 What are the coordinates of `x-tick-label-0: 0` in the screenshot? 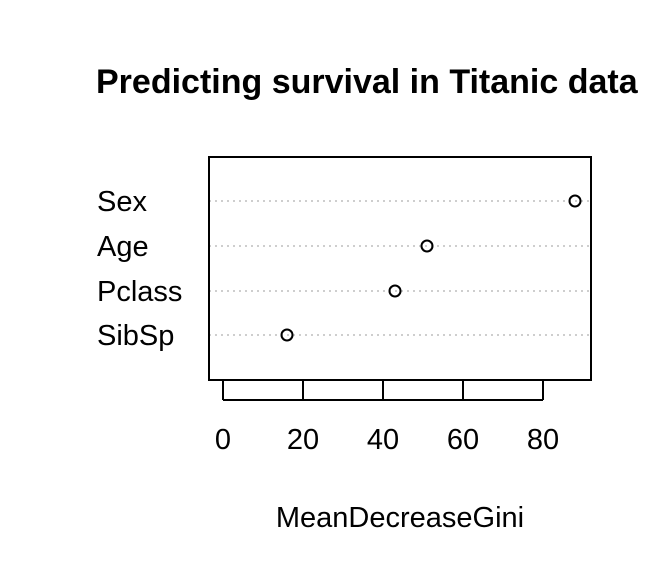 It's located at (223, 440).